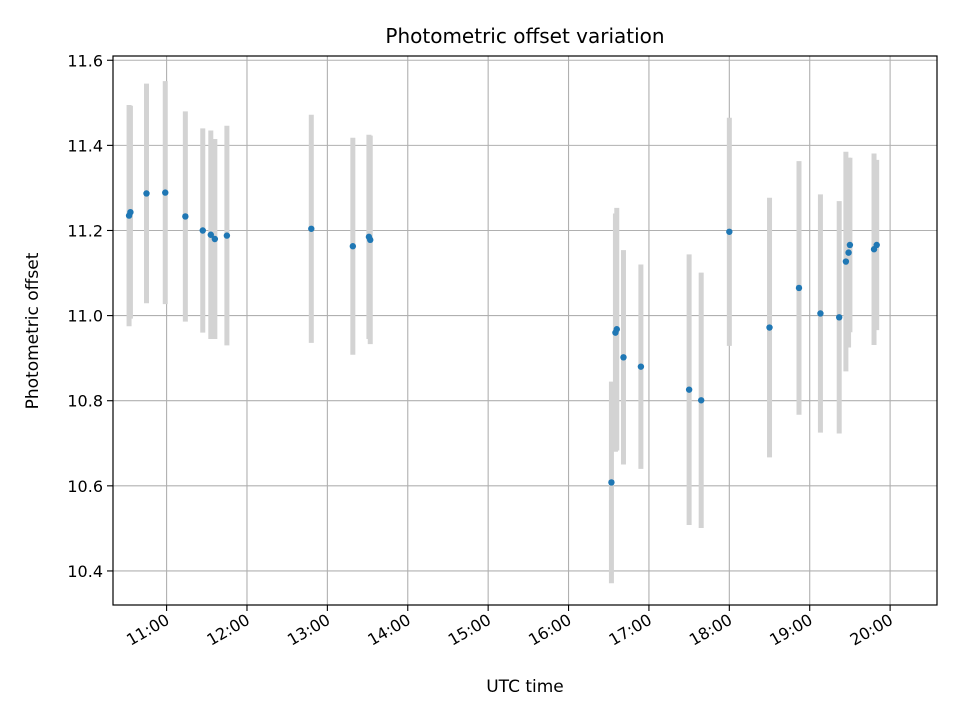 The width and height of the screenshot is (960, 720). I want to click on x-tick-label: 12:00, so click(228, 630).